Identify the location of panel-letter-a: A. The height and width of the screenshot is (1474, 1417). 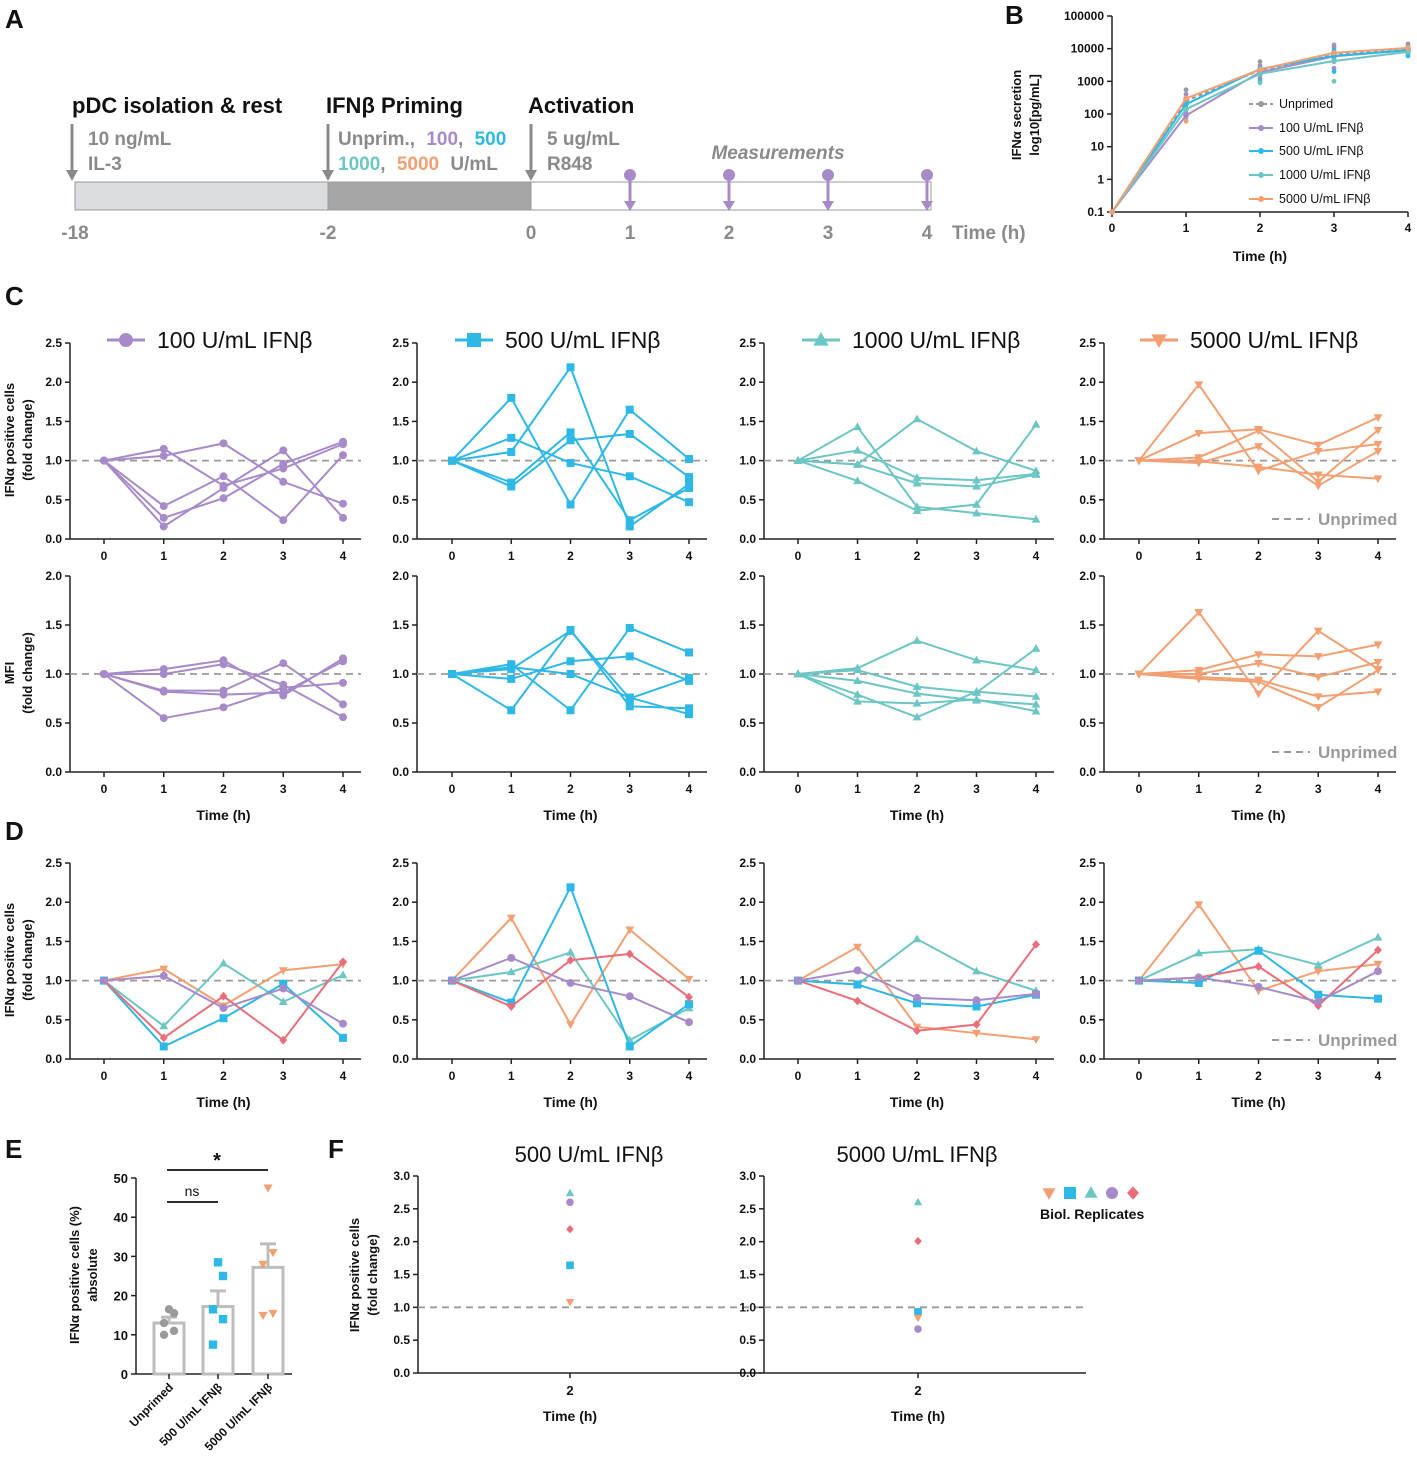
(14, 19).